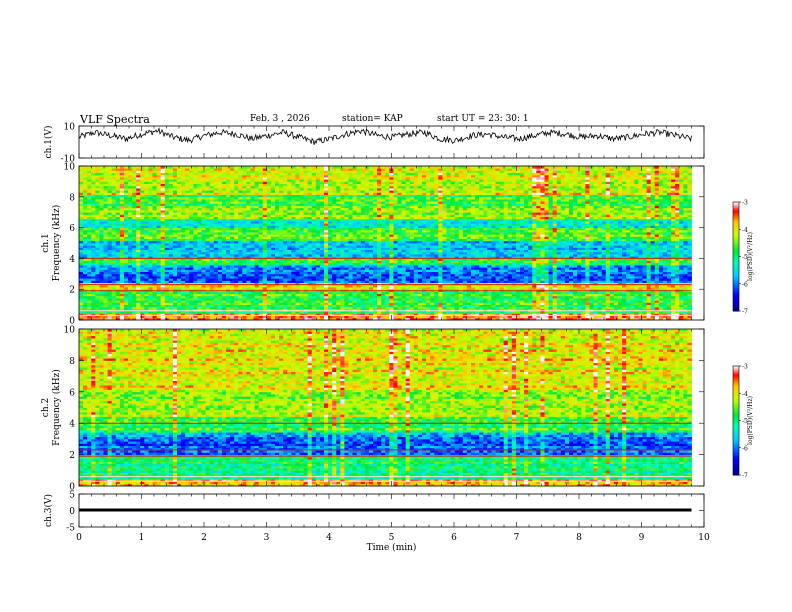 The width and height of the screenshot is (792, 612). Describe the element at coordinates (750, 256) in the screenshot. I see `ch1-colorbar-label: log(PSD)(V²/Hz)` at that location.